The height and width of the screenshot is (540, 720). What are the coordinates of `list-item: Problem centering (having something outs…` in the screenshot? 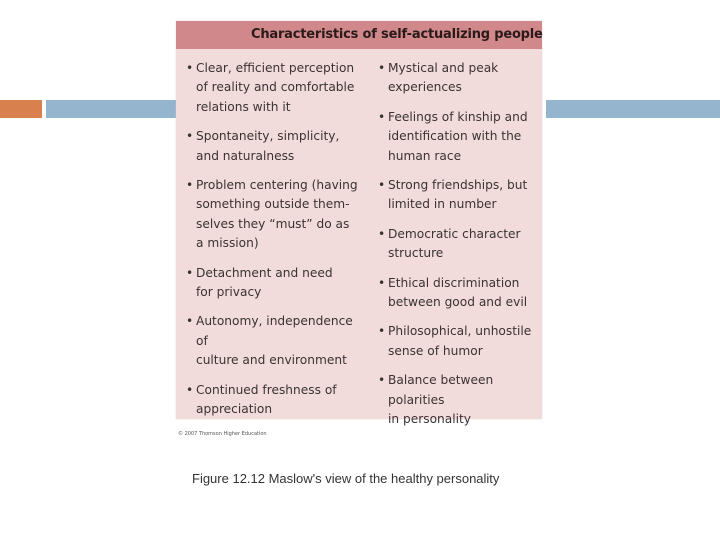 It's located at (273, 215).